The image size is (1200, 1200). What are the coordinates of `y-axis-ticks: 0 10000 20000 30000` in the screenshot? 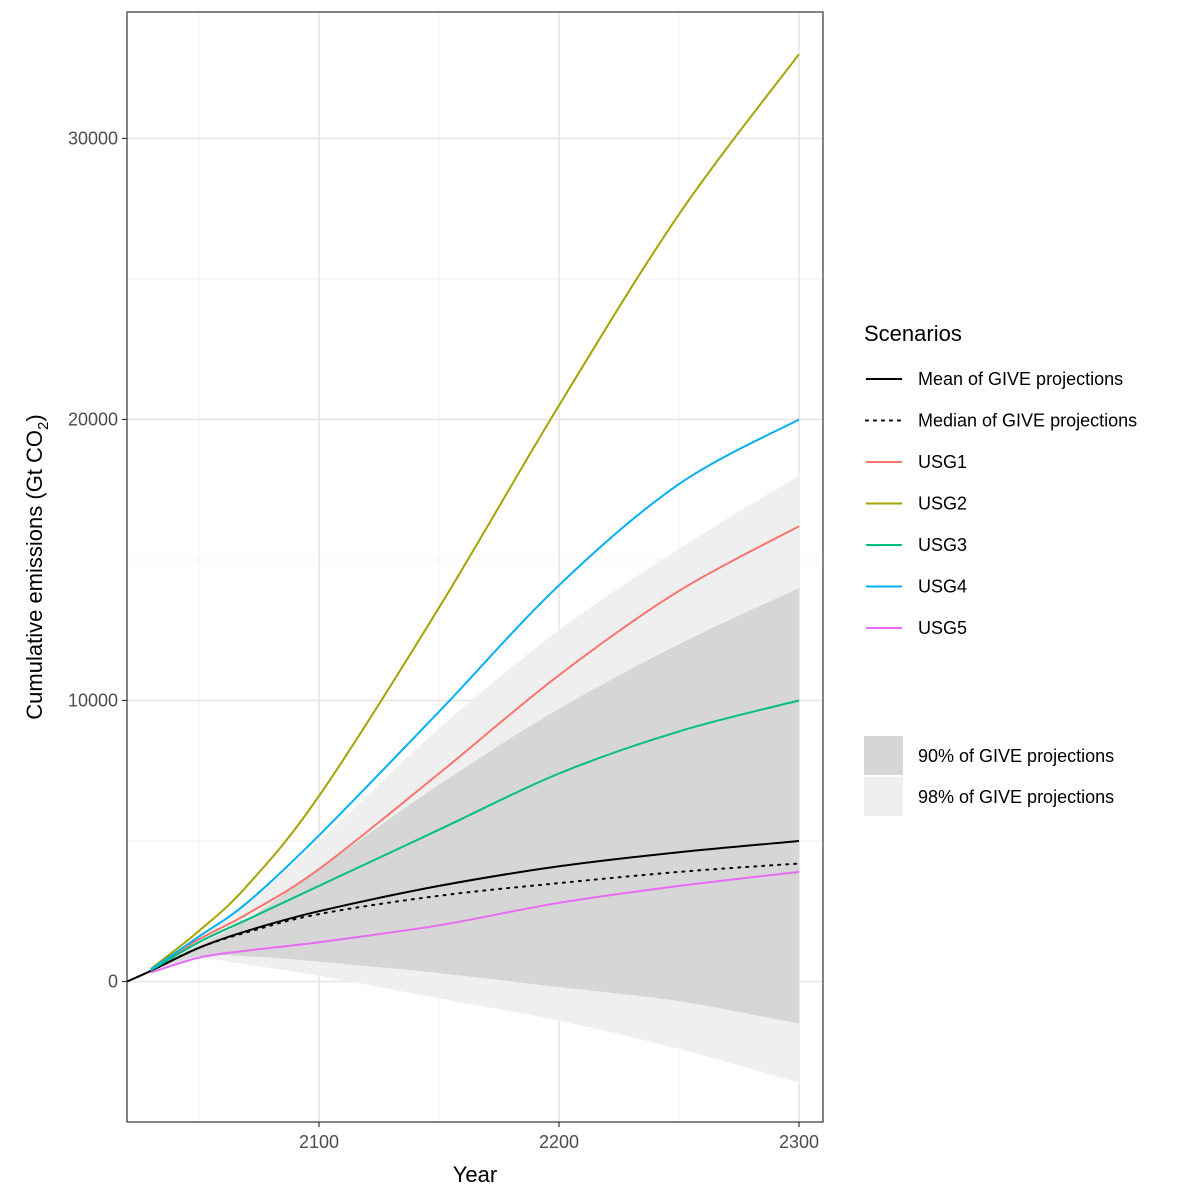 It's located at (97, 559).